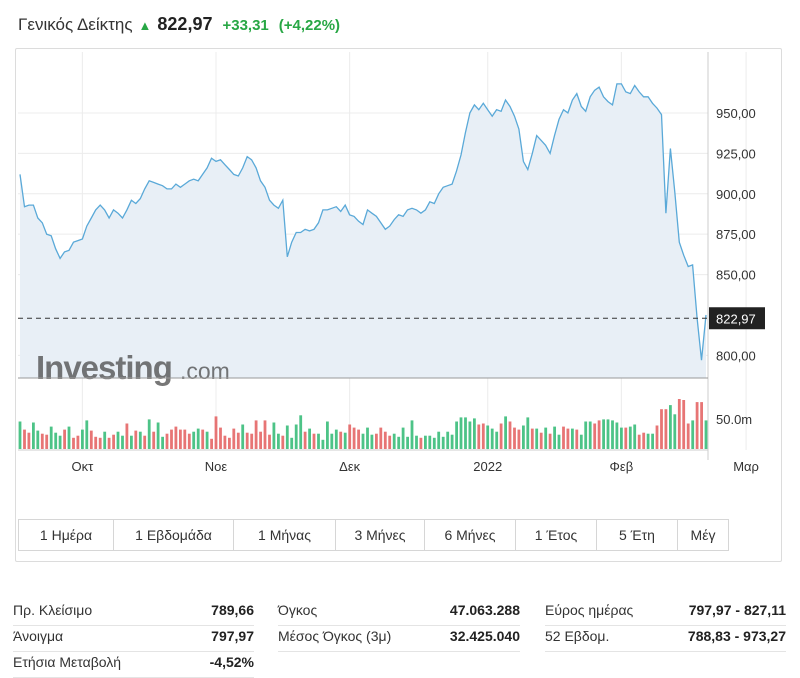 This screenshot has height=678, width=800. What do you see at coordinates (622, 466) in the screenshot?
I see `x-tick-label: Φεβ` at bounding box center [622, 466].